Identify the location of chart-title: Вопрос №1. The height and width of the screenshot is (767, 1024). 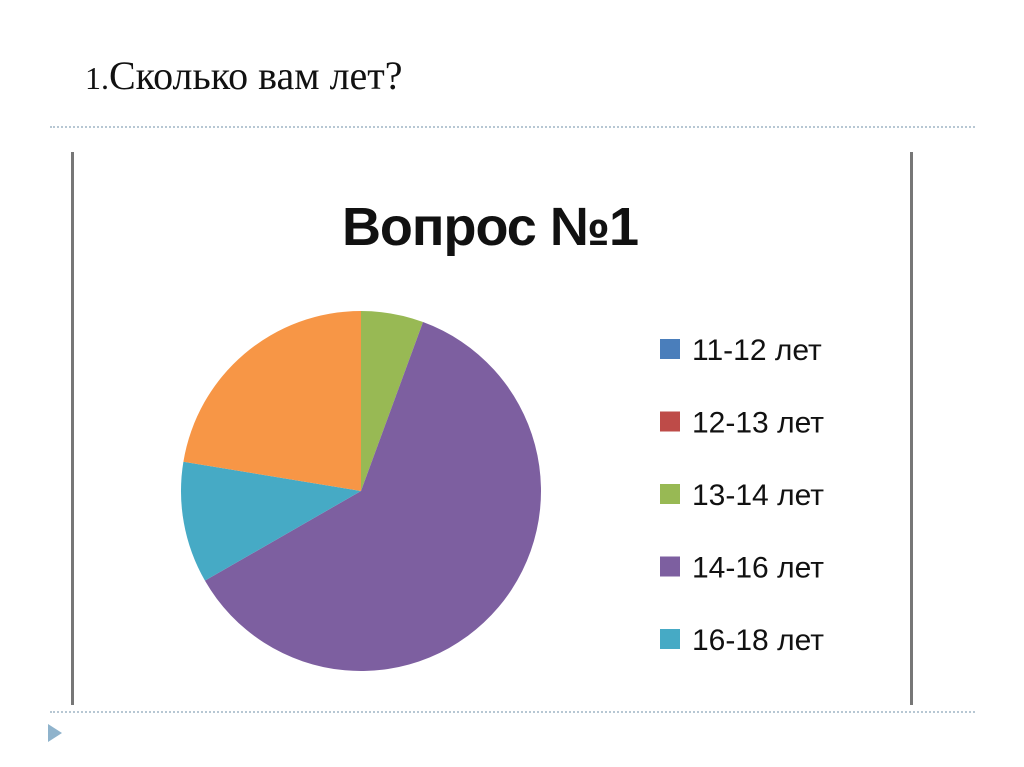
(490, 227).